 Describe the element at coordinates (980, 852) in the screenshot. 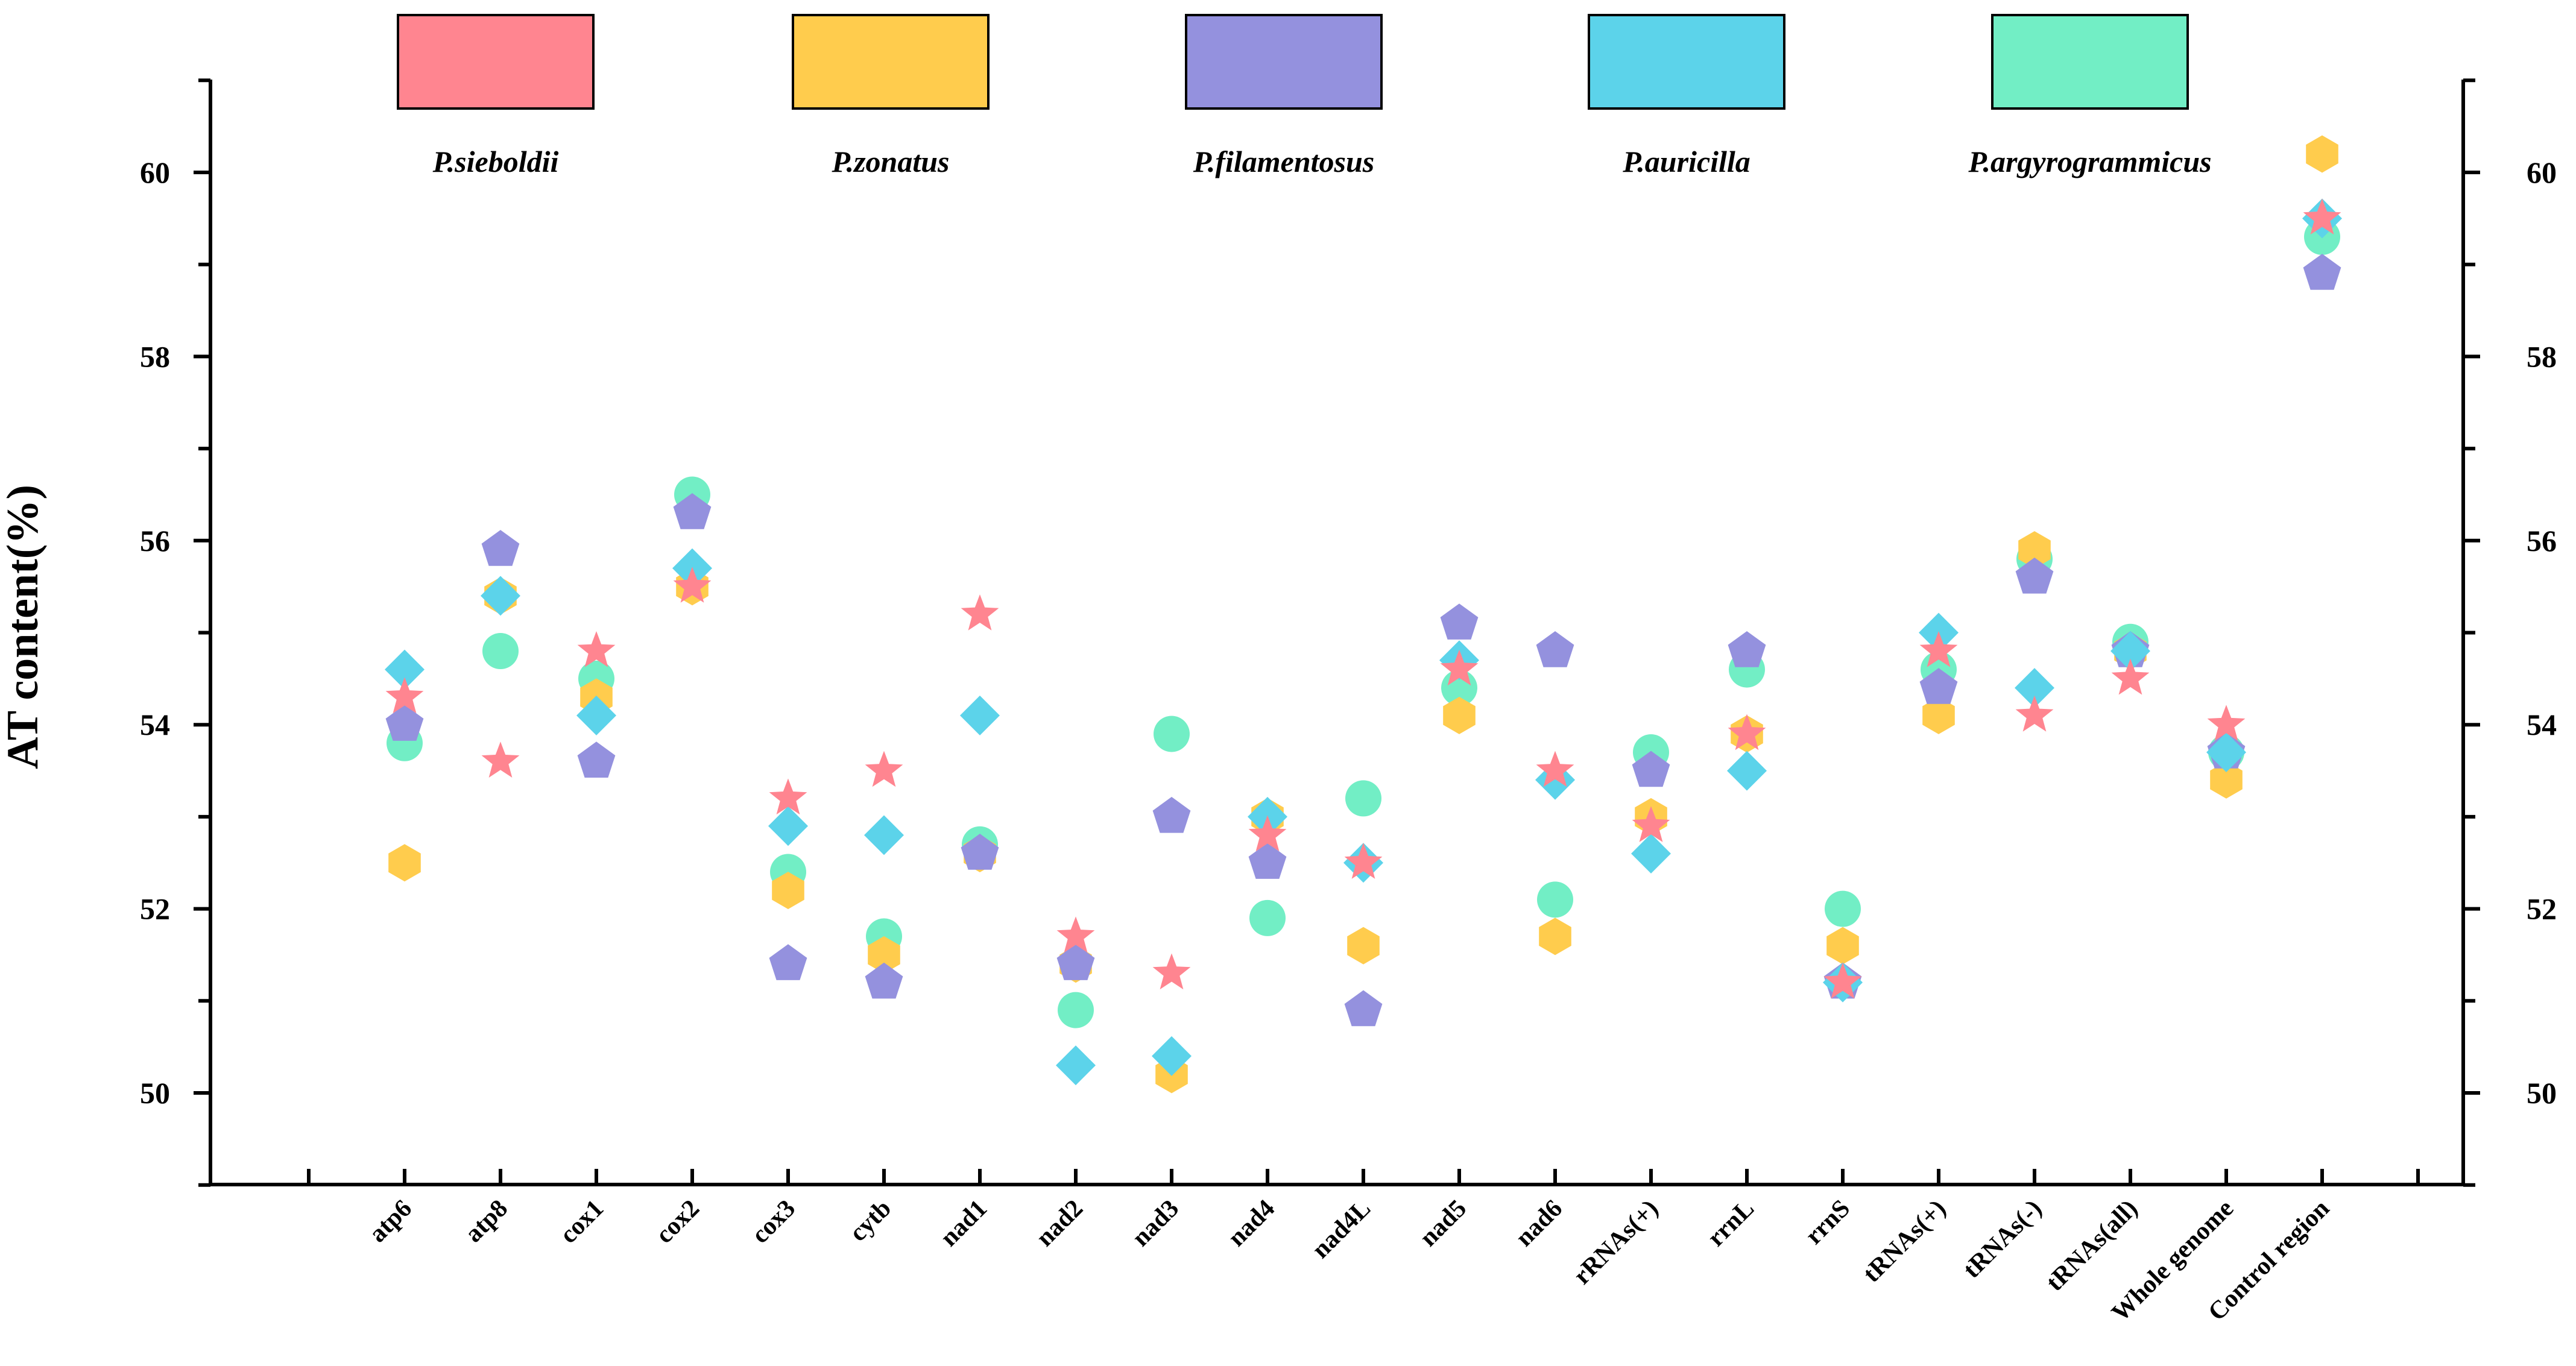

I see `point-p-filamentosus-nad1` at that location.